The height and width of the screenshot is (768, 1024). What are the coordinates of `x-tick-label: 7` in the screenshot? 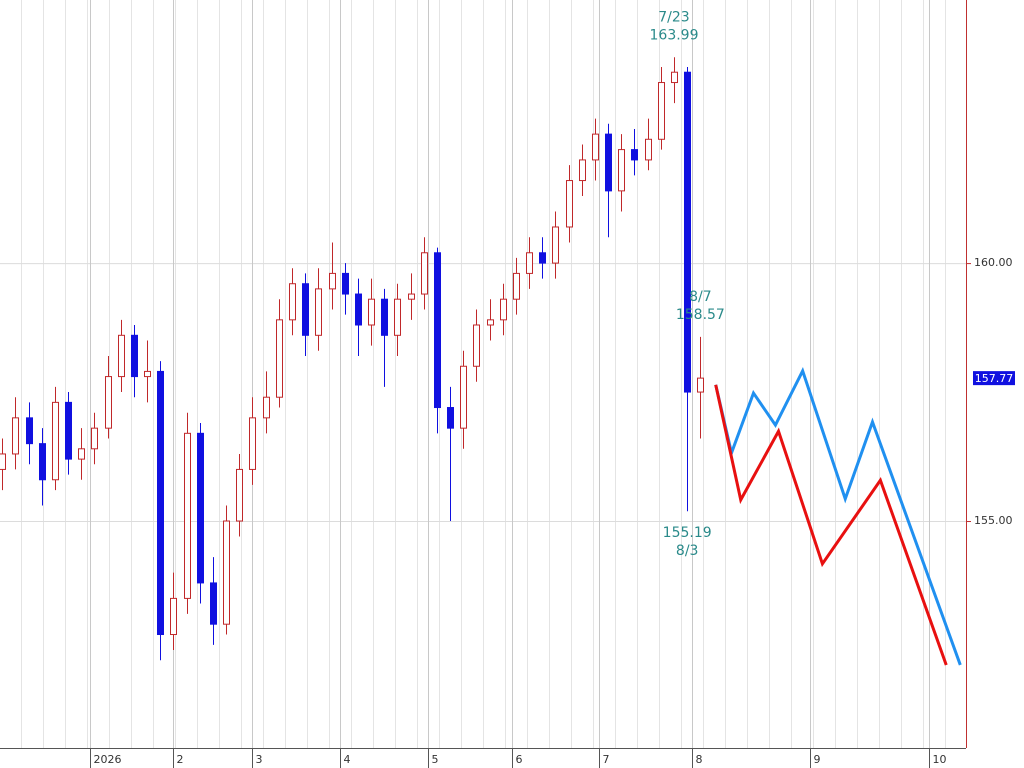 It's located at (606, 759).